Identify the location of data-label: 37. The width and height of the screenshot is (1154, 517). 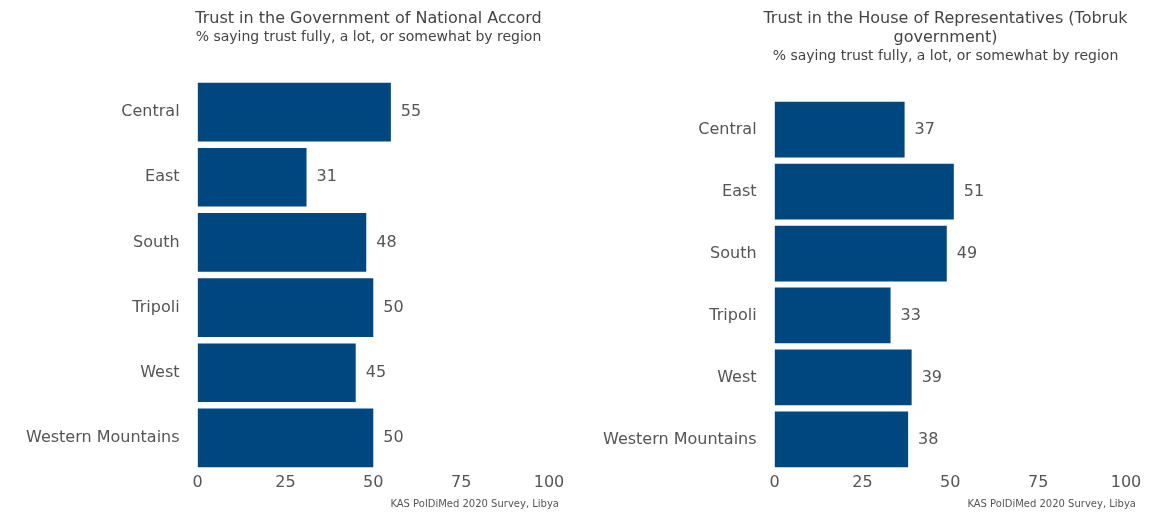
(924, 128).